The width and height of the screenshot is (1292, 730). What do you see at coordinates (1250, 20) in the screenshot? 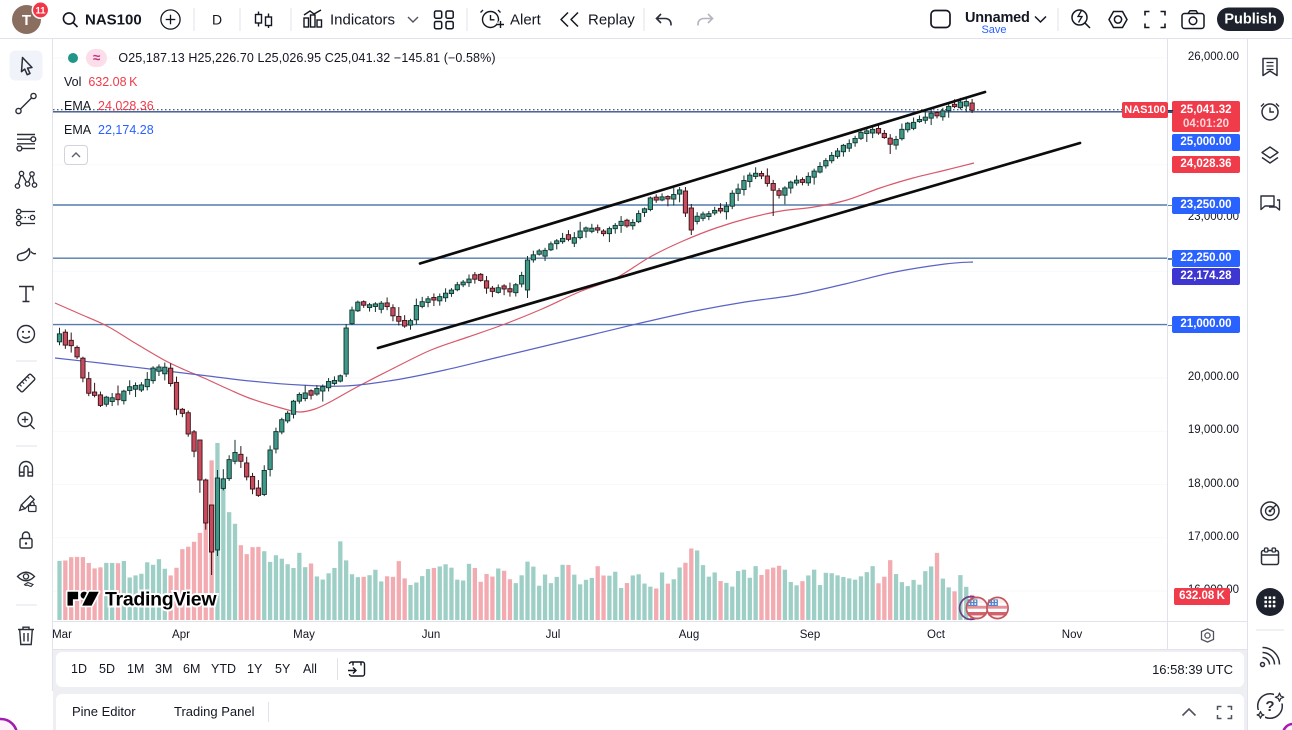
I see `svg-text: Publish` at bounding box center [1250, 20].